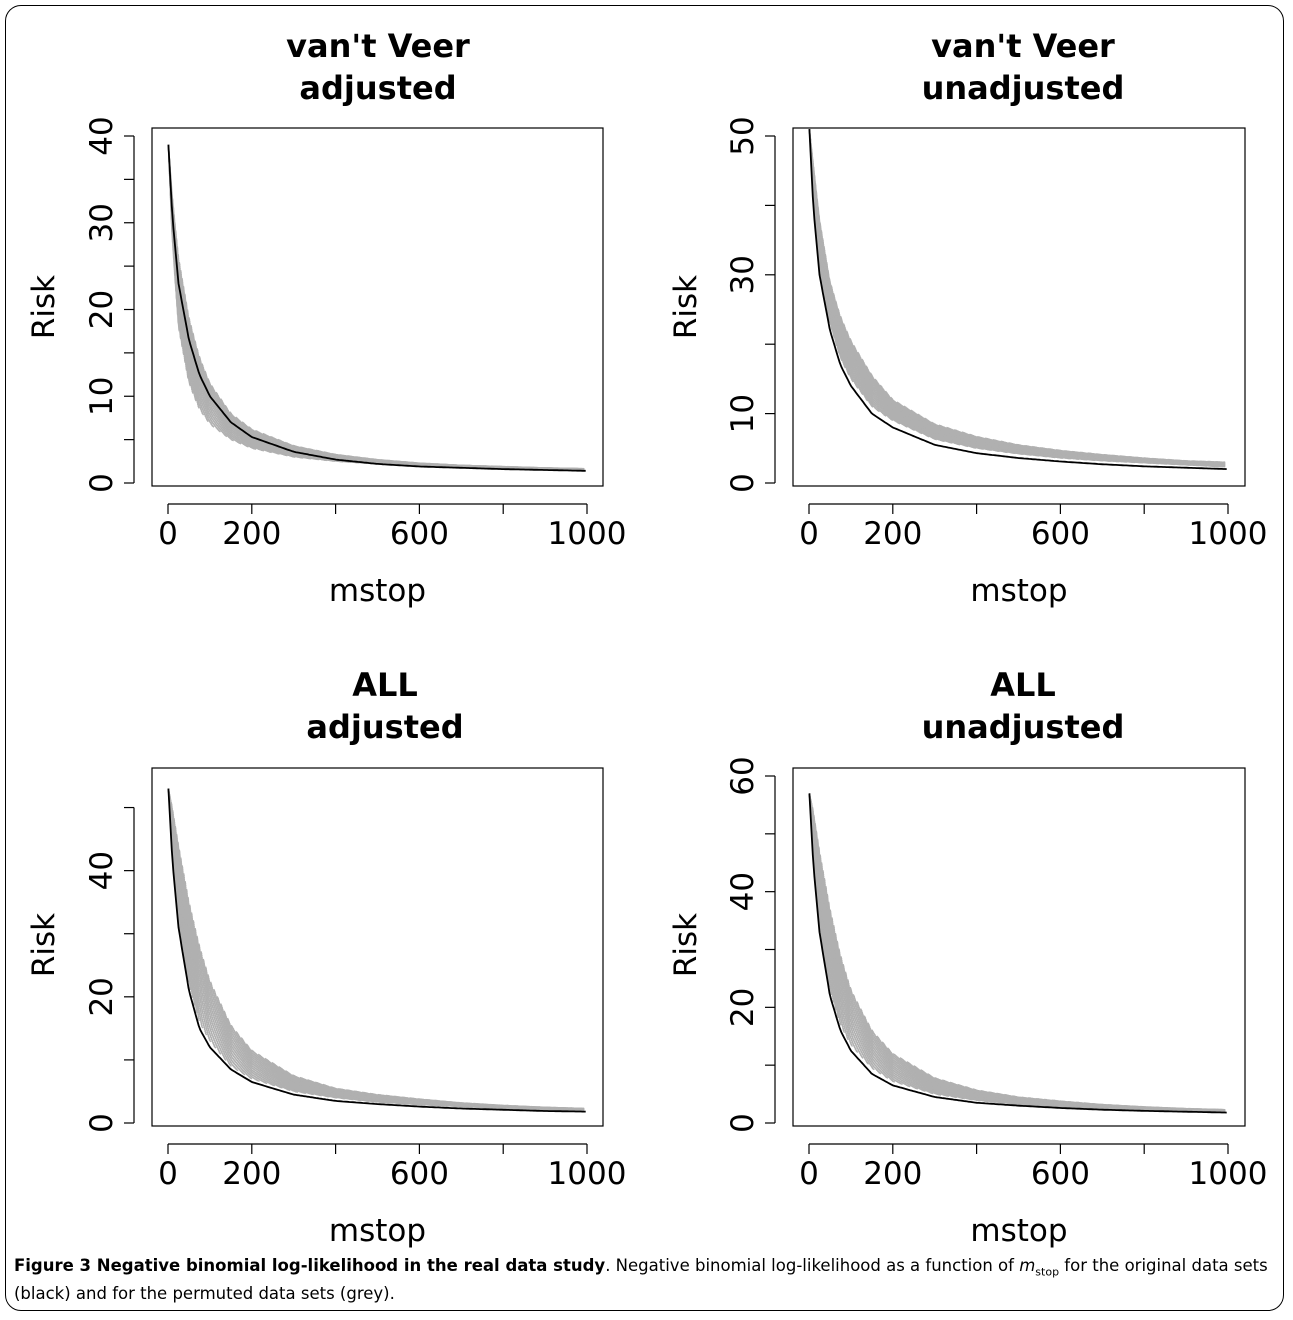  Describe the element at coordinates (1023, 46) in the screenshot. I see `chart-title-line: van't Veer` at that location.